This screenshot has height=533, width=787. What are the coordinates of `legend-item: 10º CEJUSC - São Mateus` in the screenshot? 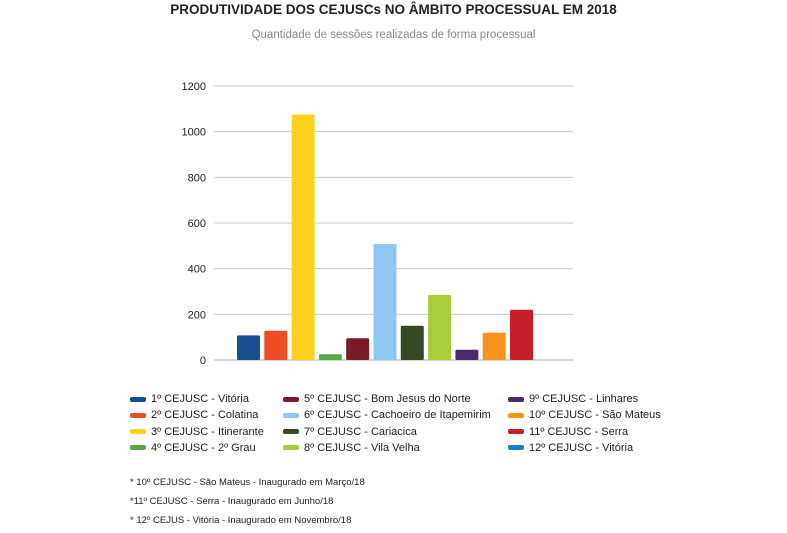 It's located at (584, 415).